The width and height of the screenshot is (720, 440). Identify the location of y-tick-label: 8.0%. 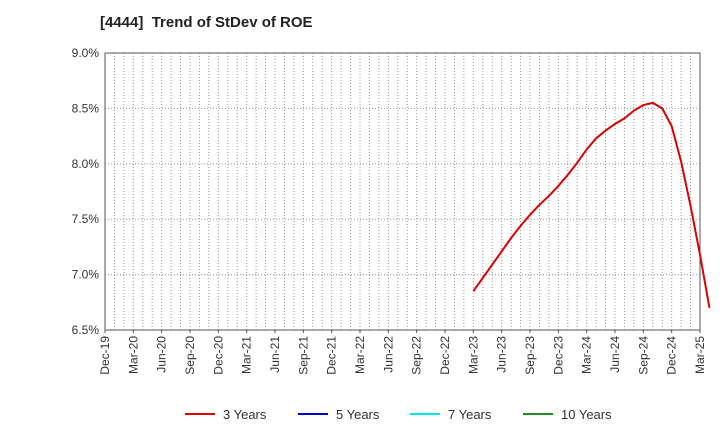
(86, 164).